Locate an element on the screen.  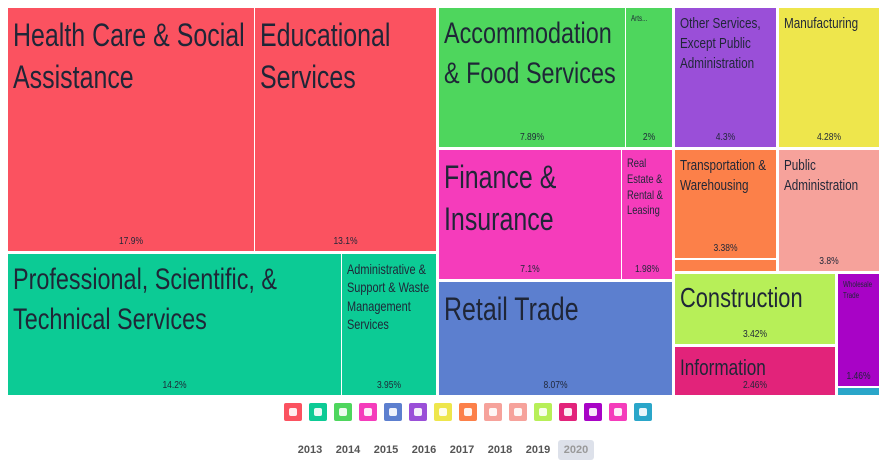
cell-value: 3.38% is located at coordinates (725, 248).